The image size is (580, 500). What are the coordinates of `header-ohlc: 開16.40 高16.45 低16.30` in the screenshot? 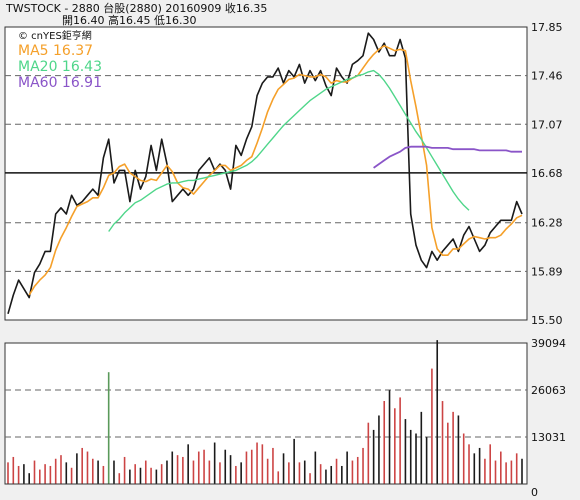 It's located at (129, 20).